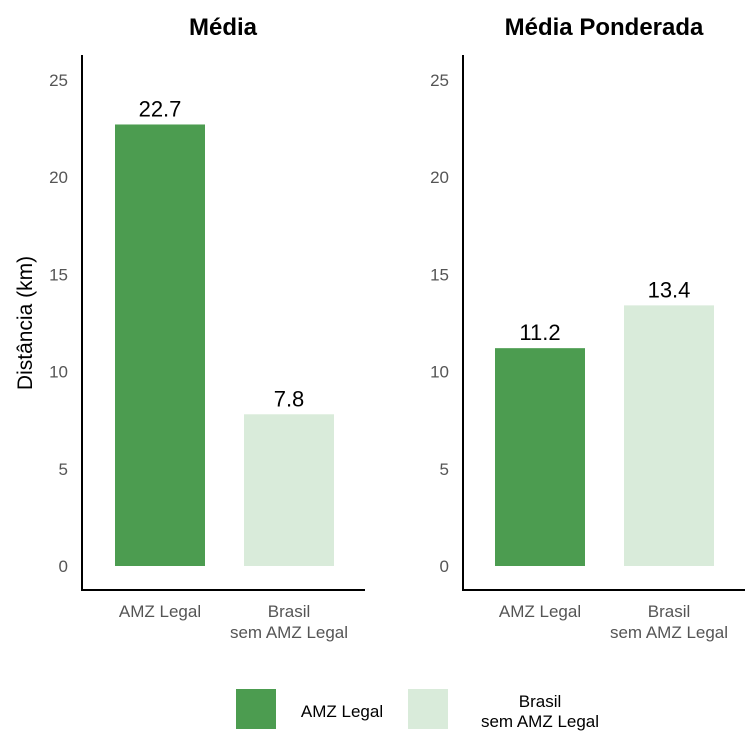 The width and height of the screenshot is (745, 735). What do you see at coordinates (222, 253) in the screenshot?
I see `data-labels: 22.7 7.8` at bounding box center [222, 253].